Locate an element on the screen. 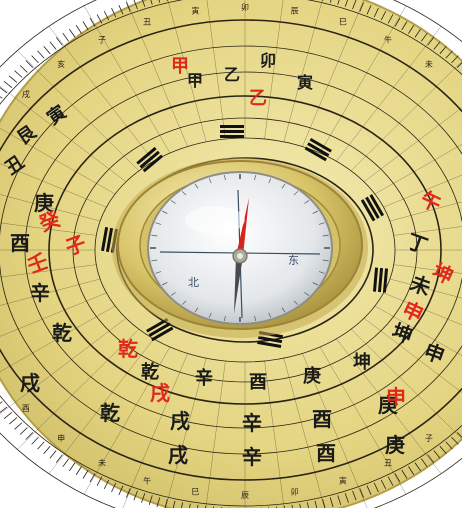 Image resolution: width=462 pixels, height=508 pixels. ring-filler-glyph: 辰 is located at coordinates (295, 11).